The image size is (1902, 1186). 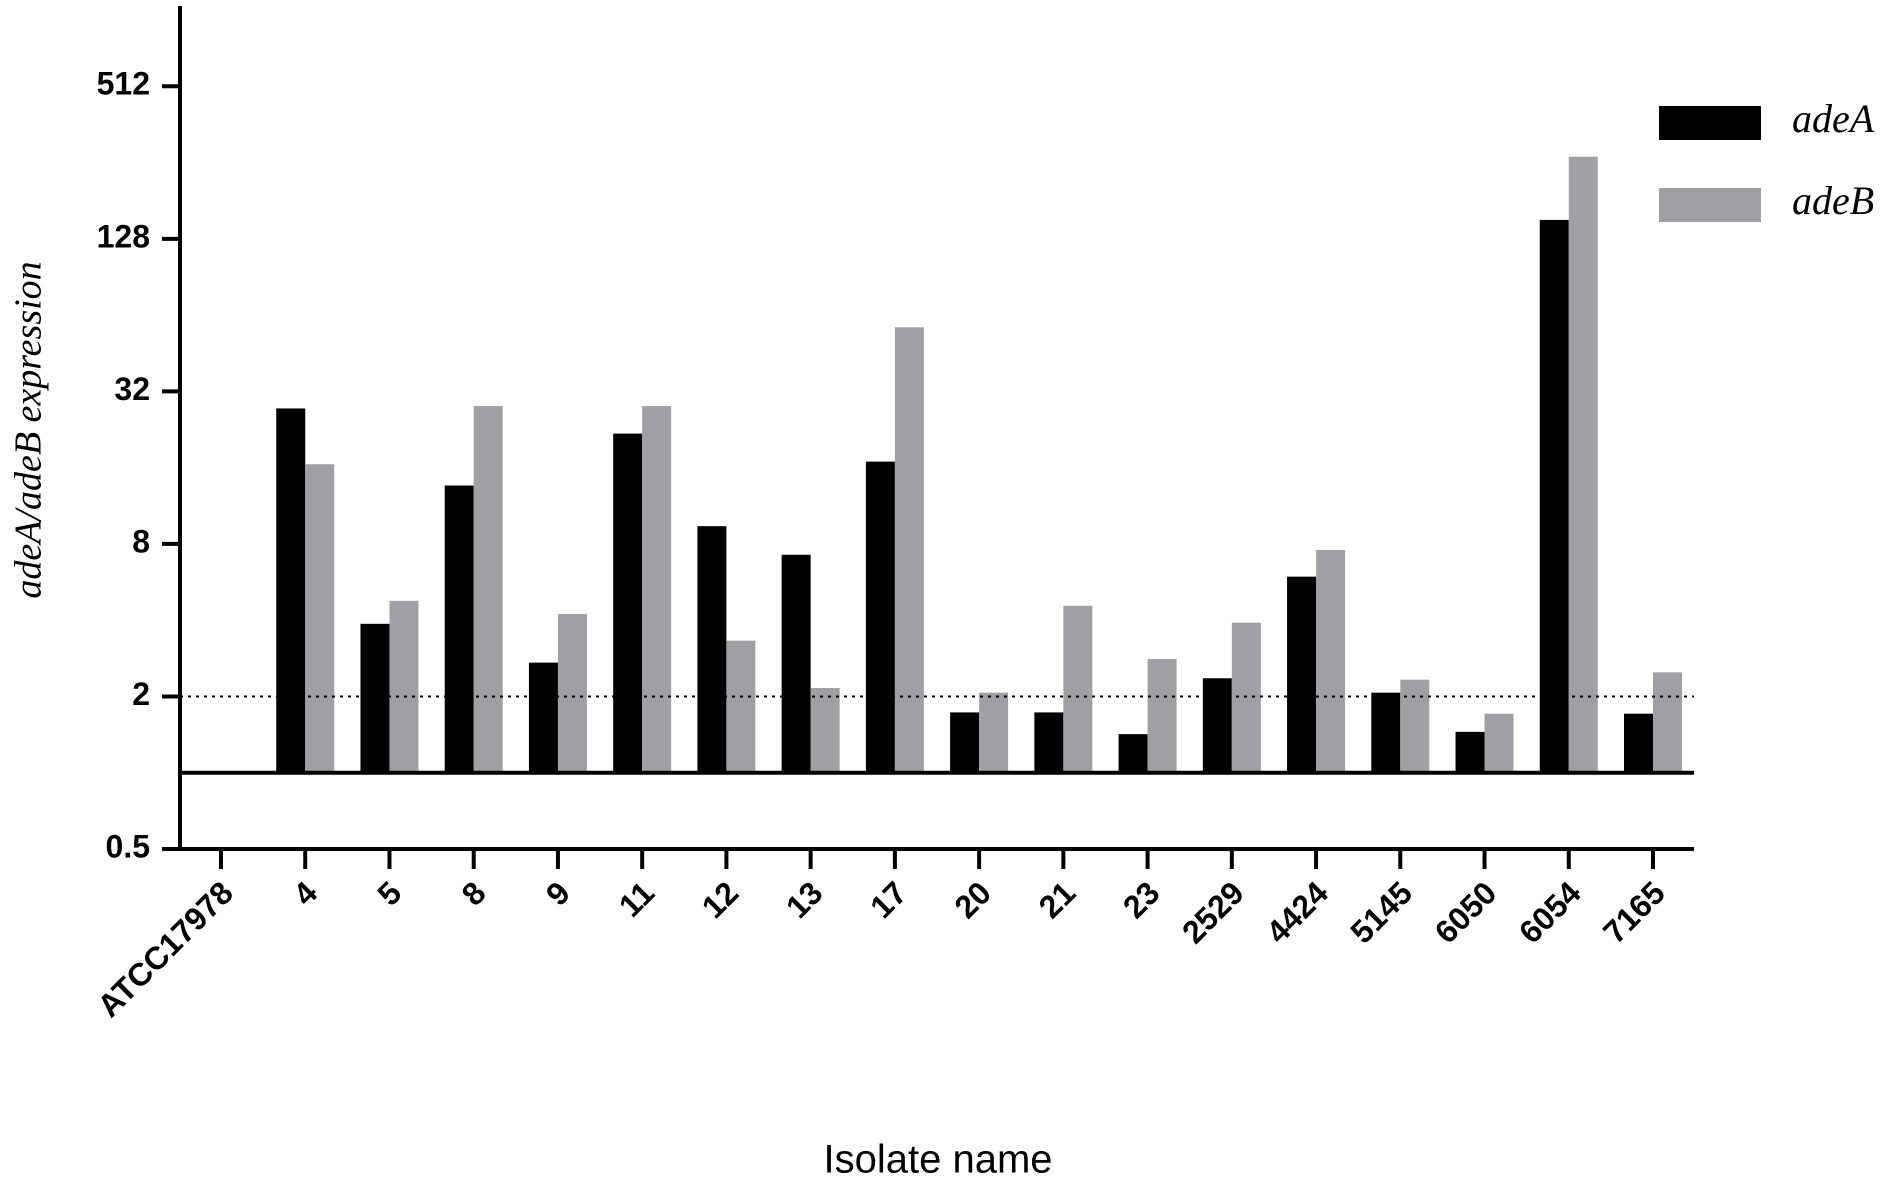 What do you see at coordinates (804, 899) in the screenshot?
I see `x-tick-label: 13` at bounding box center [804, 899].